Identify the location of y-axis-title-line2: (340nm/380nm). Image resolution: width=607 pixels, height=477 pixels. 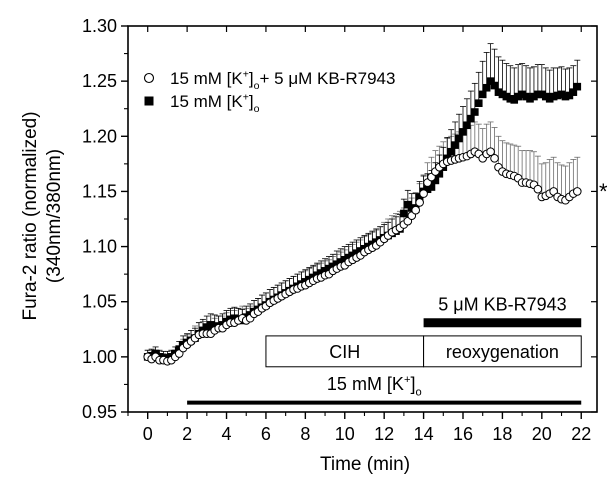
(54, 216).